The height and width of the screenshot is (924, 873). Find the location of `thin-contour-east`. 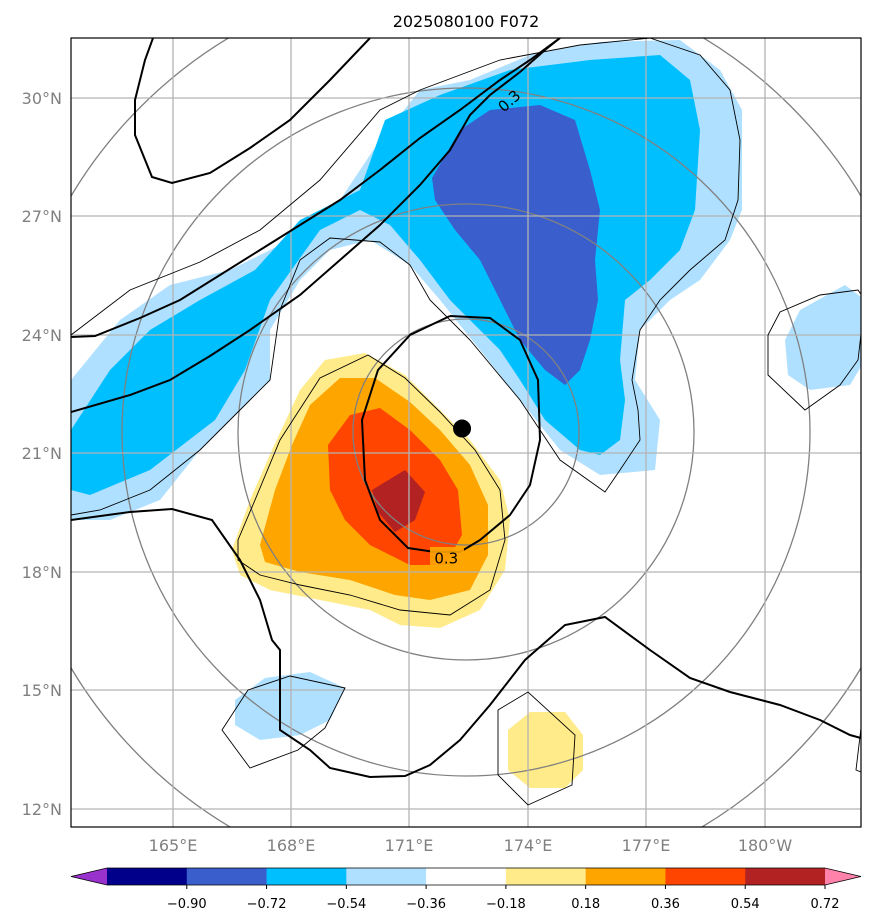

thin-contour-east is located at coordinates (814, 350).